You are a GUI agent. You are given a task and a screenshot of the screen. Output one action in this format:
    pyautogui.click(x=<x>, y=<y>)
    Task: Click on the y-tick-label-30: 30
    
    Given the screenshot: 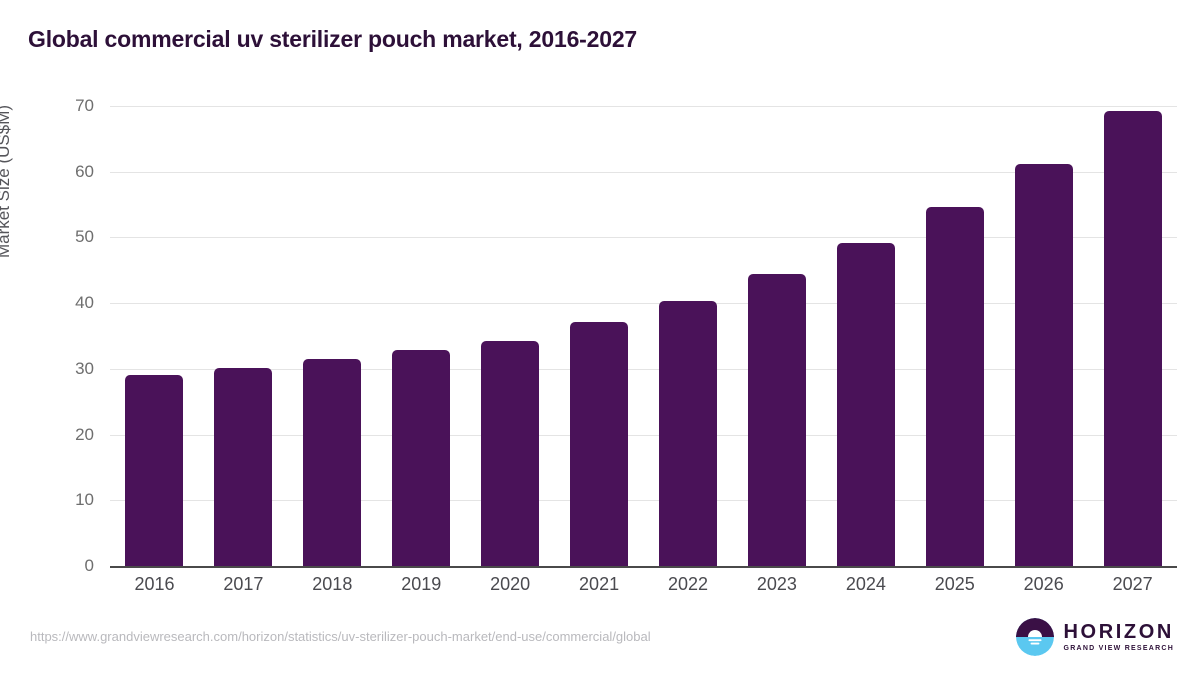 What is the action you would take?
    pyautogui.click(x=84, y=368)
    